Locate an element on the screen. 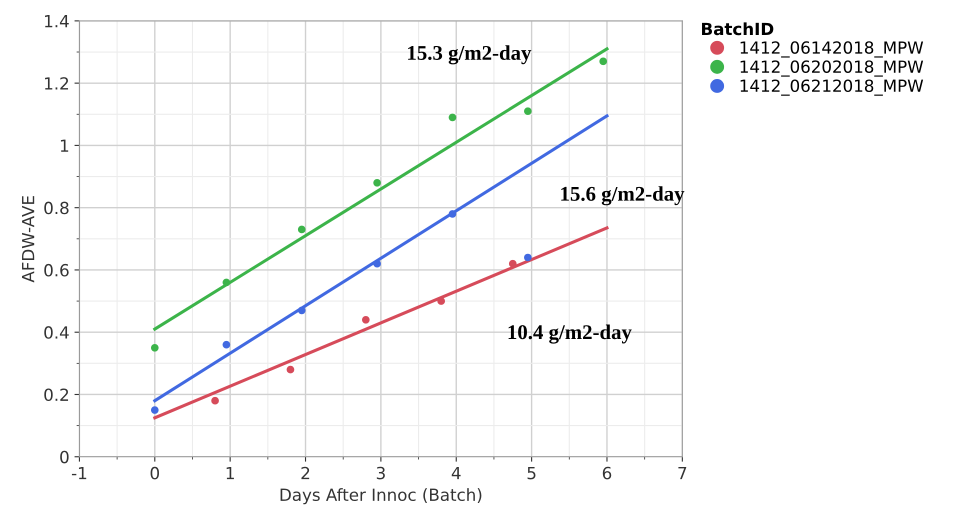 The image size is (957, 522). legend-label: 1412_06142018_MPW is located at coordinates (832, 49).